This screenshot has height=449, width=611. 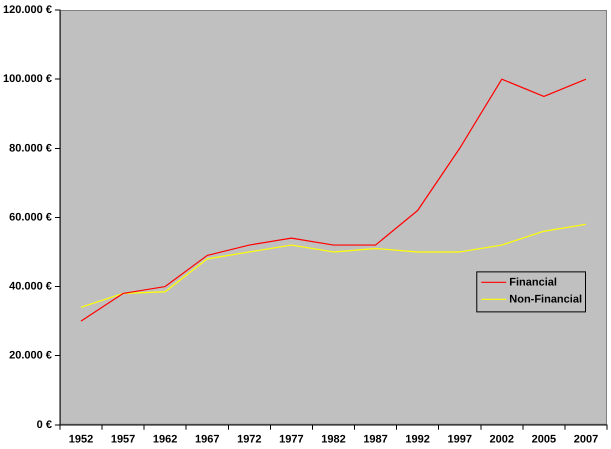 I want to click on x-tick-label: 1962, so click(x=165, y=439).